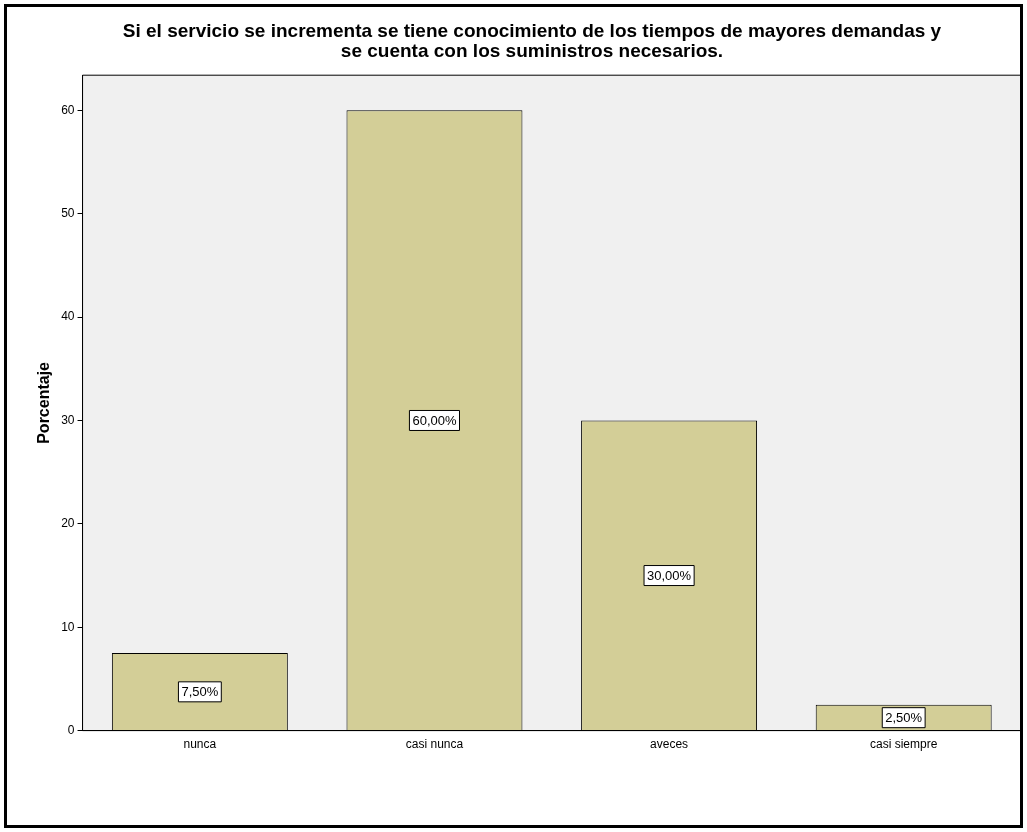  What do you see at coordinates (434, 744) in the screenshot?
I see `x-tick-label: casi nunca` at bounding box center [434, 744].